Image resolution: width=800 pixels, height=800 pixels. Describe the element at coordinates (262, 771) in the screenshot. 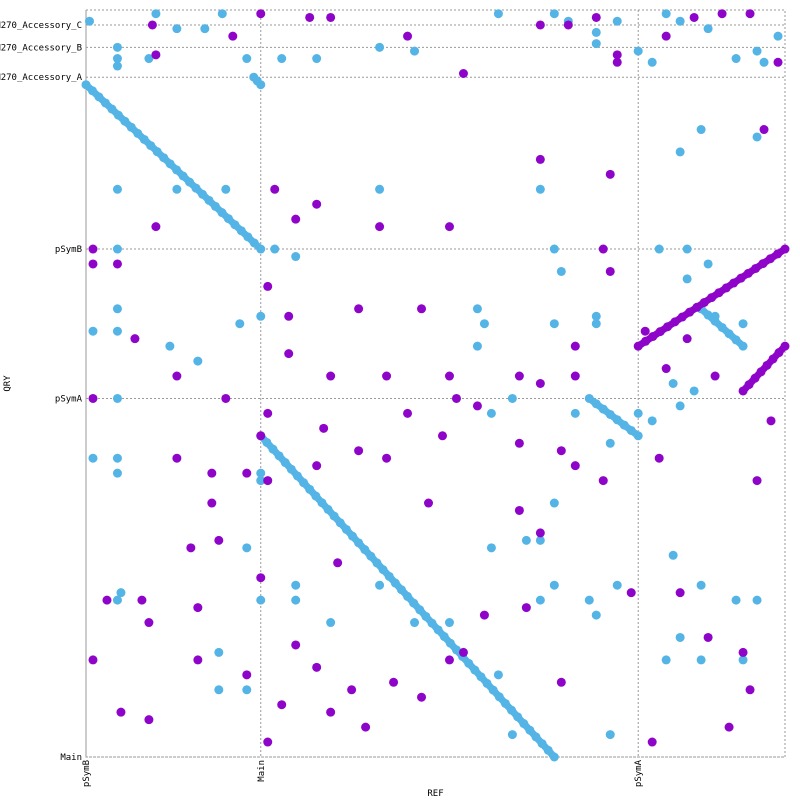

I see `x-tick-label: Main` at that location.